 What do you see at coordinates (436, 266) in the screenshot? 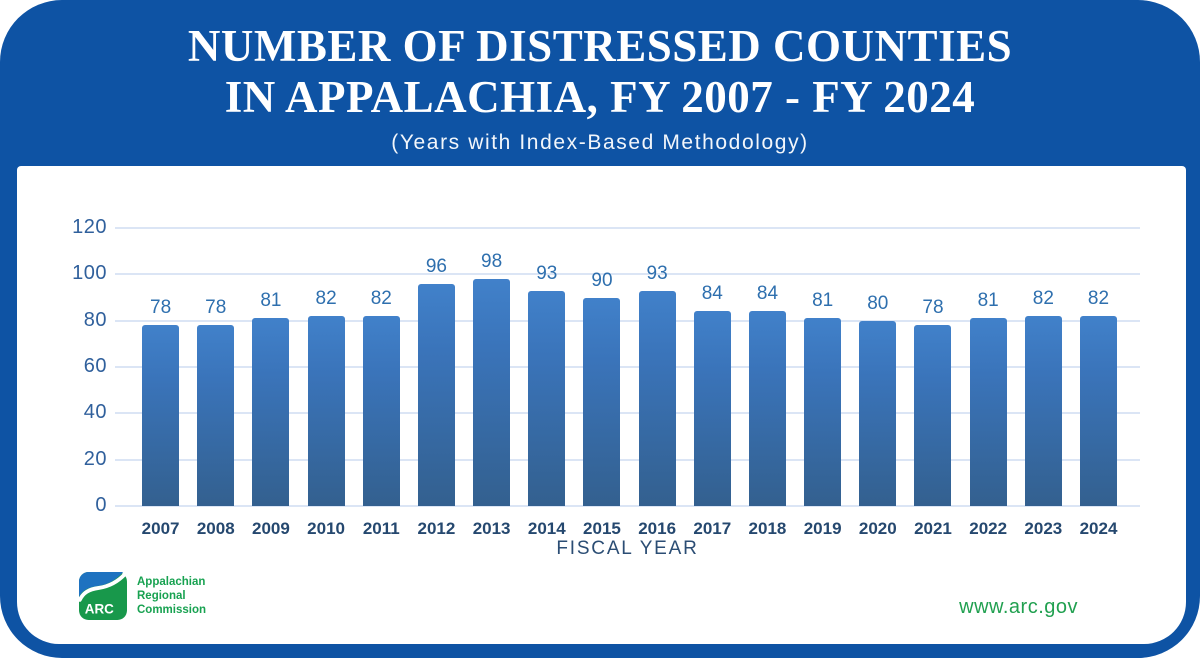
I see `bar-value-label: 96` at bounding box center [436, 266].